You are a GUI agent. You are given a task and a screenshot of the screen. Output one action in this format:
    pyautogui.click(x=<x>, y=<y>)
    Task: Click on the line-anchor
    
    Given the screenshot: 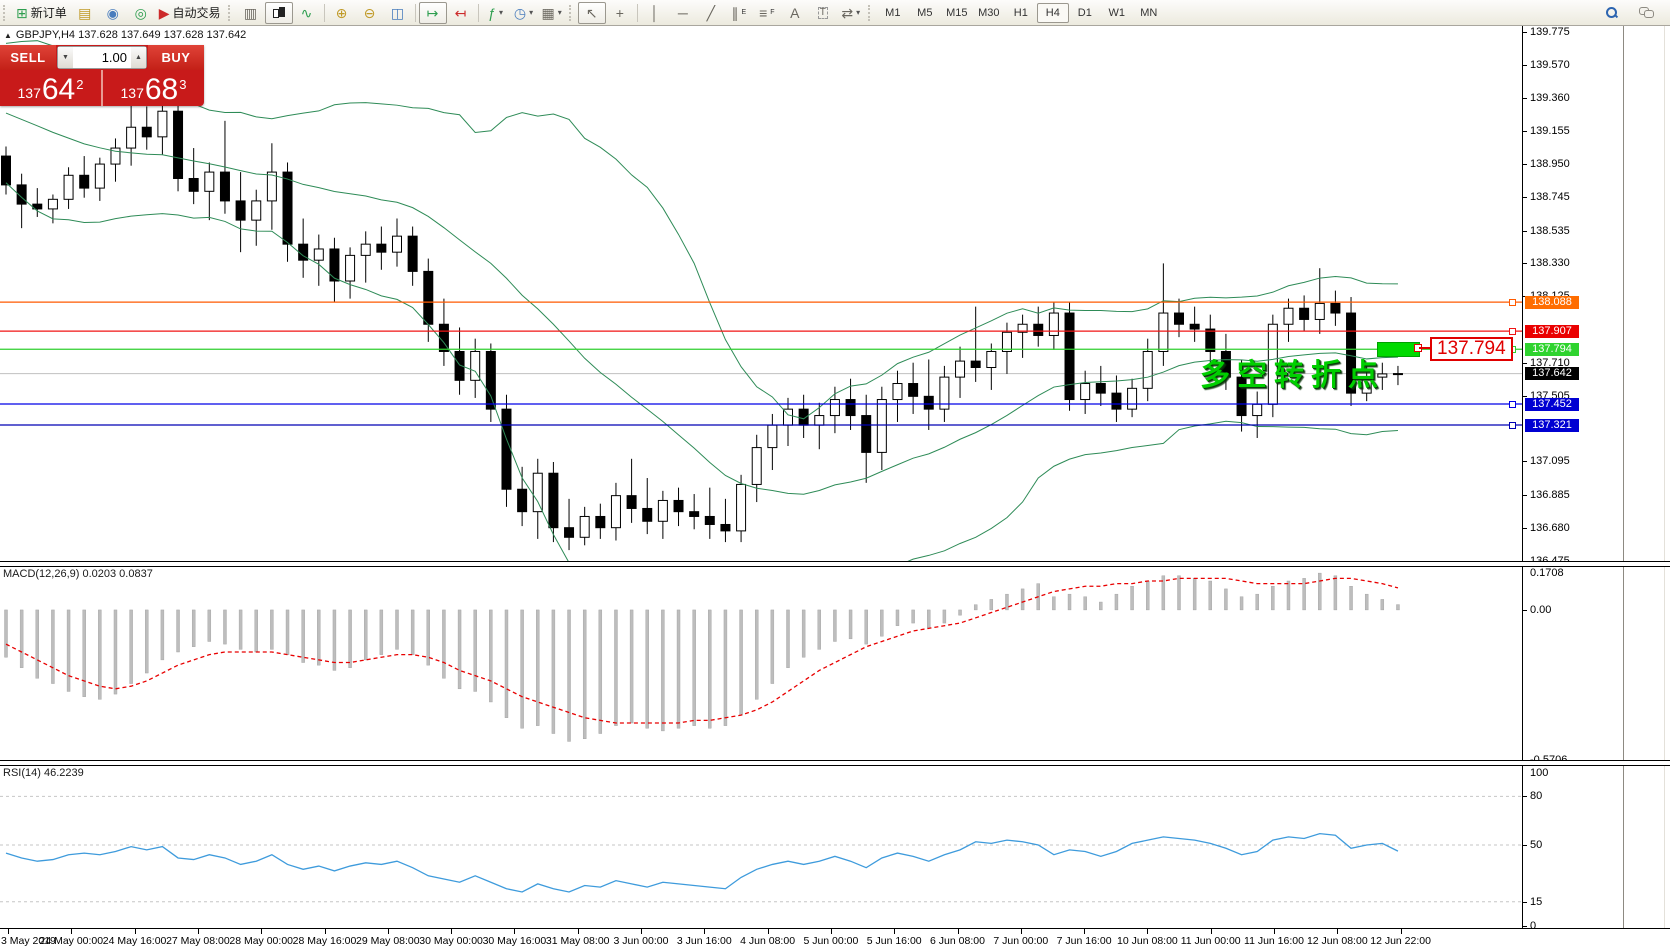 What is the action you would take?
    pyautogui.click(x=1512, y=425)
    